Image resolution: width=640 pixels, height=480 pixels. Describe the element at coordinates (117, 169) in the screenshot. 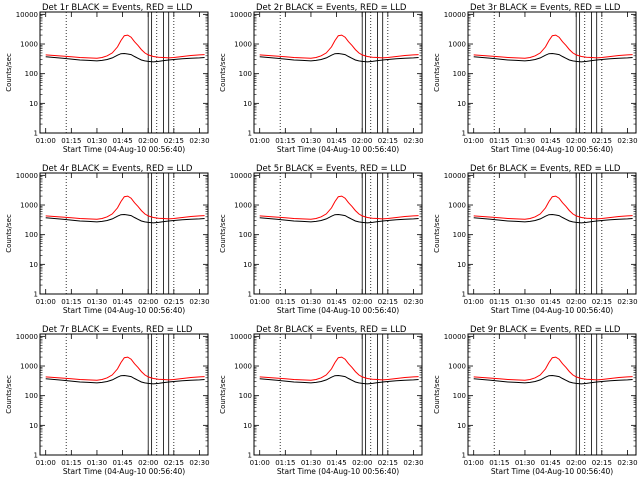

I see `panel-title: Det 4r BLACK = Events, RED = LLD` at that location.